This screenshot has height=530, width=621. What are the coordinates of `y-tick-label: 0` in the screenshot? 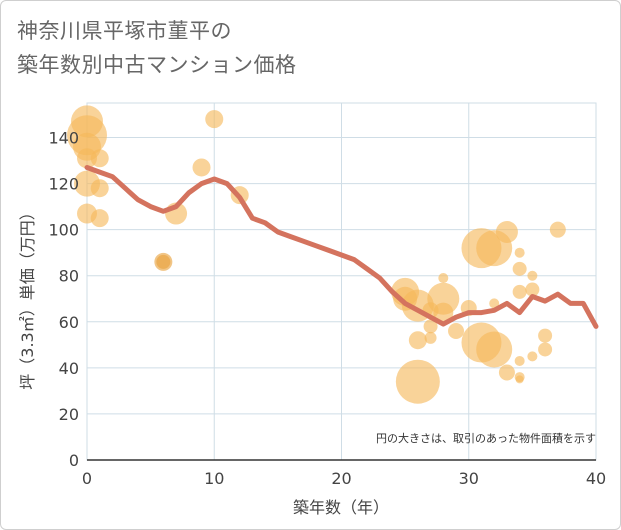 It's located at (74, 460).